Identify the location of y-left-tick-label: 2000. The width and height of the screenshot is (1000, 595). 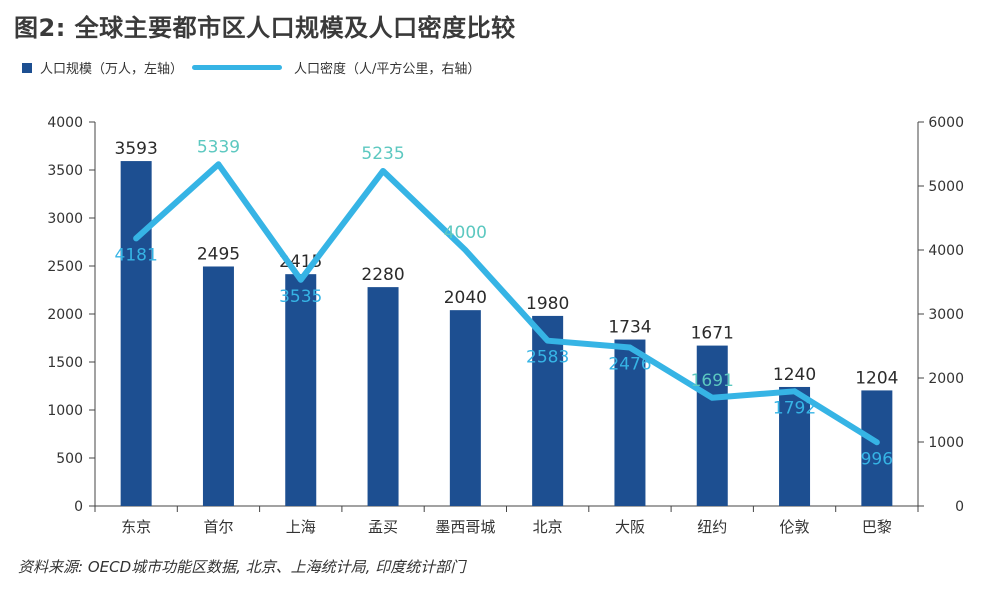
(65, 315).